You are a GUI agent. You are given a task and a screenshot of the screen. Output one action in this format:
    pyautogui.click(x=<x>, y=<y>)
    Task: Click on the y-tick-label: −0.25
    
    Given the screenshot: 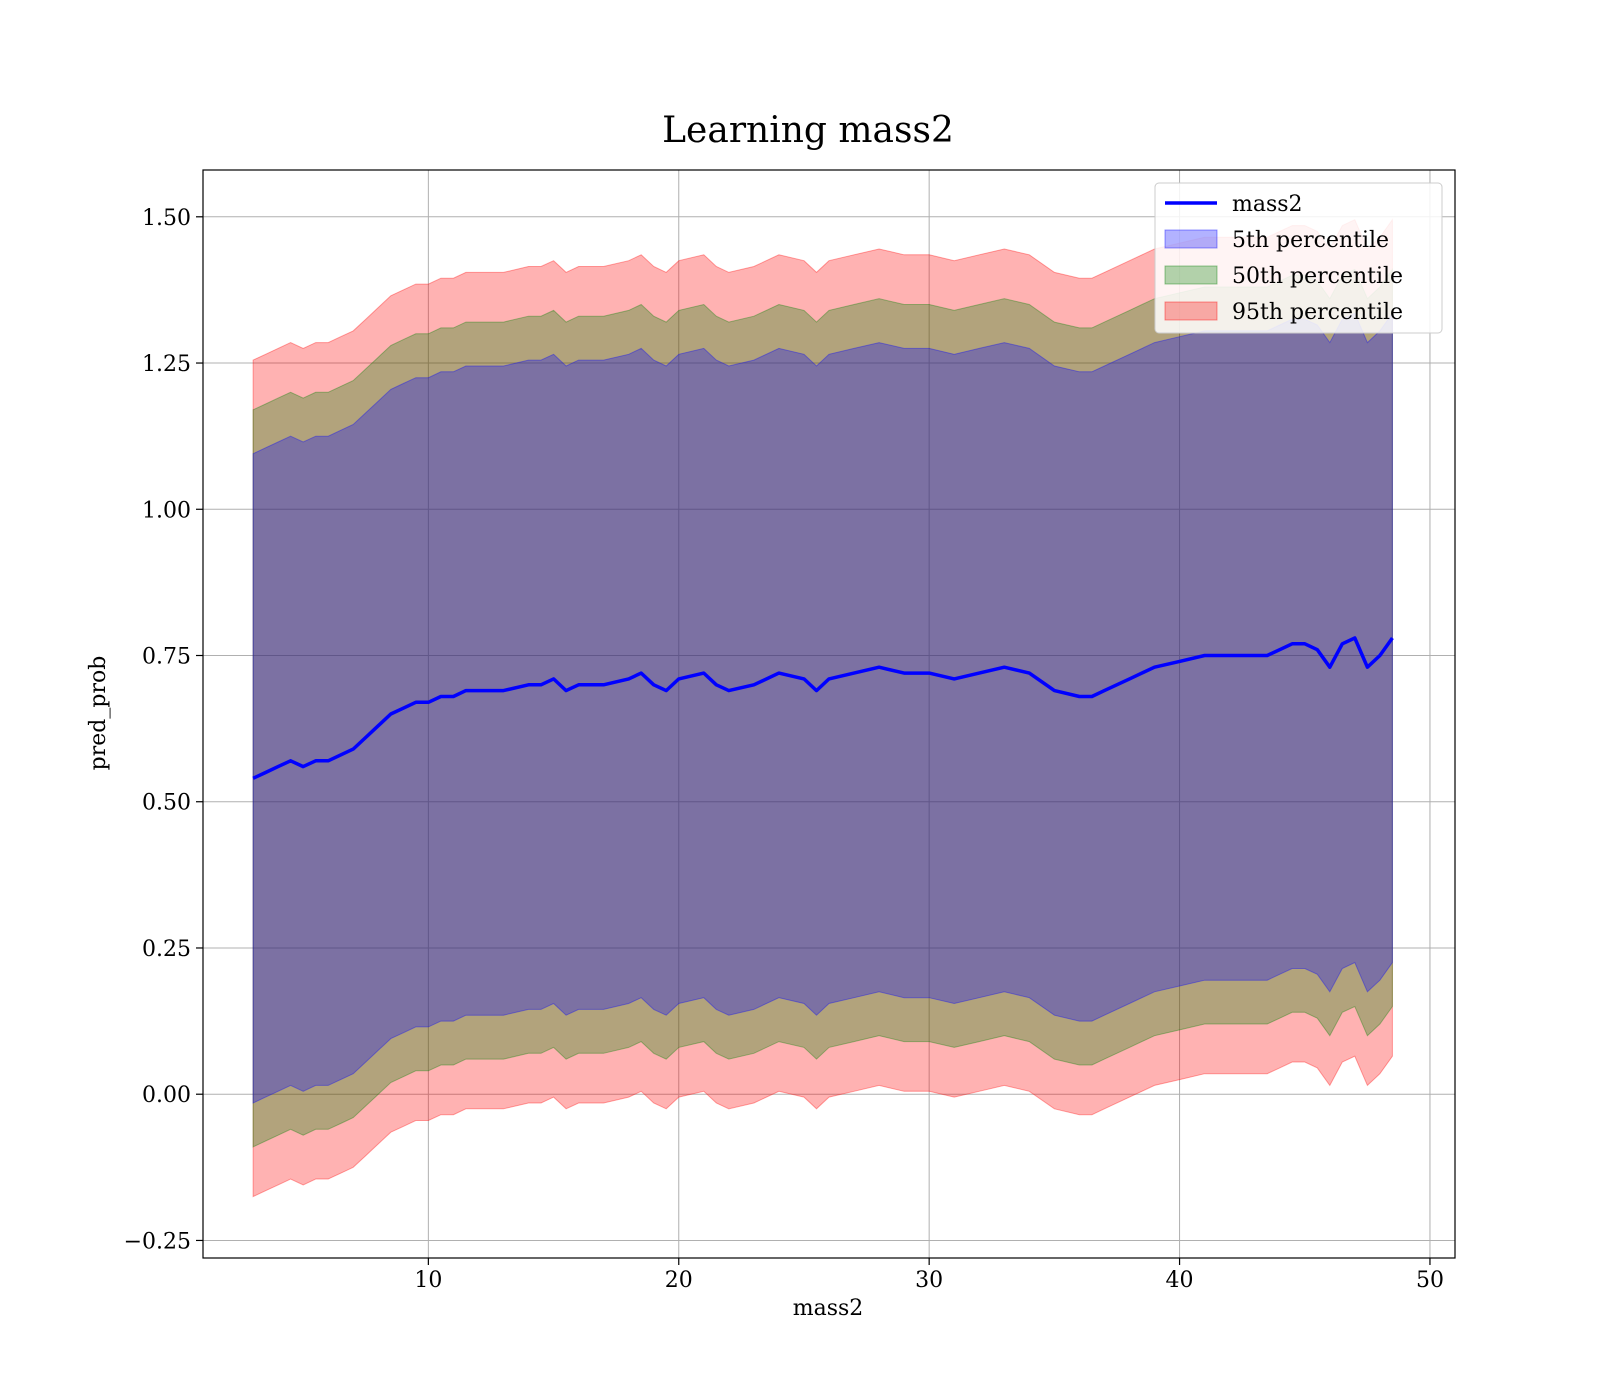 What is the action you would take?
    pyautogui.click(x=157, y=1241)
    